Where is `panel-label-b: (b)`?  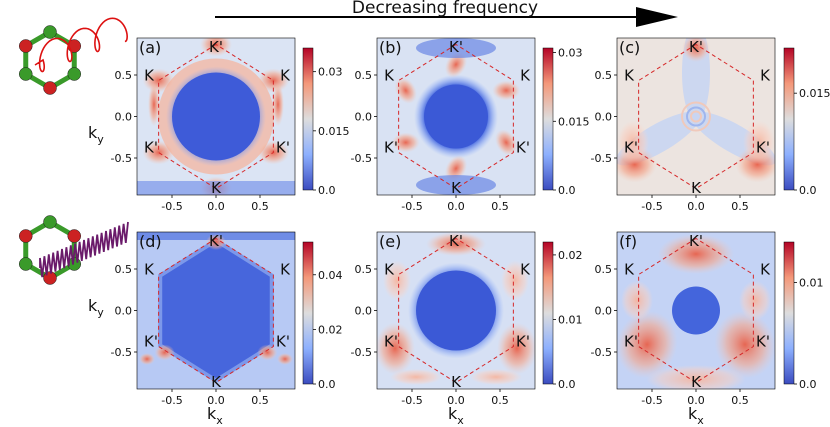
panel-label-b: (b) is located at coordinates (390, 47).